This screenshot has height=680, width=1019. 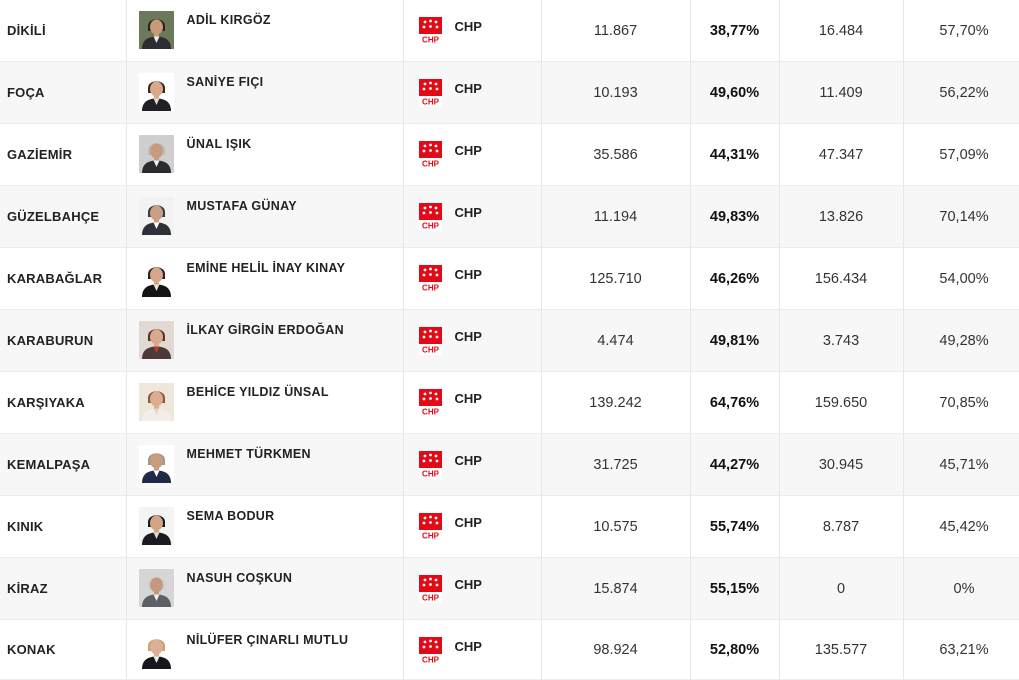 What do you see at coordinates (265, 216) in the screenshot?
I see `candidate-cell: MUSTAFA GÜNAY` at bounding box center [265, 216].